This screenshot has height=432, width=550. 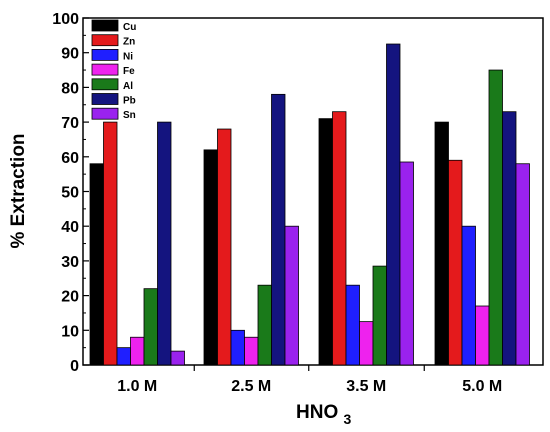 What do you see at coordinates (105, 113) in the screenshot?
I see `legend-swatch-sn` at bounding box center [105, 113].